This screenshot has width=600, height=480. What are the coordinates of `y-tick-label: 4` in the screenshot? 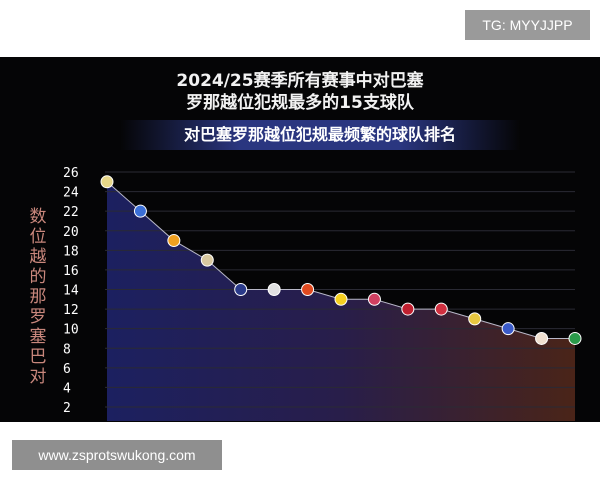 It's located at (67, 388).